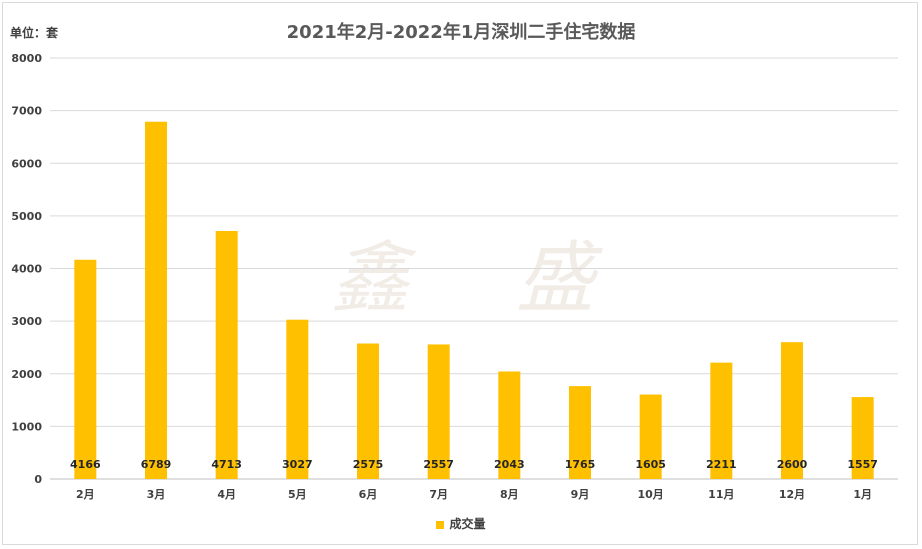  Describe the element at coordinates (26, 216) in the screenshot. I see `y-tick-label: 5000` at that location.